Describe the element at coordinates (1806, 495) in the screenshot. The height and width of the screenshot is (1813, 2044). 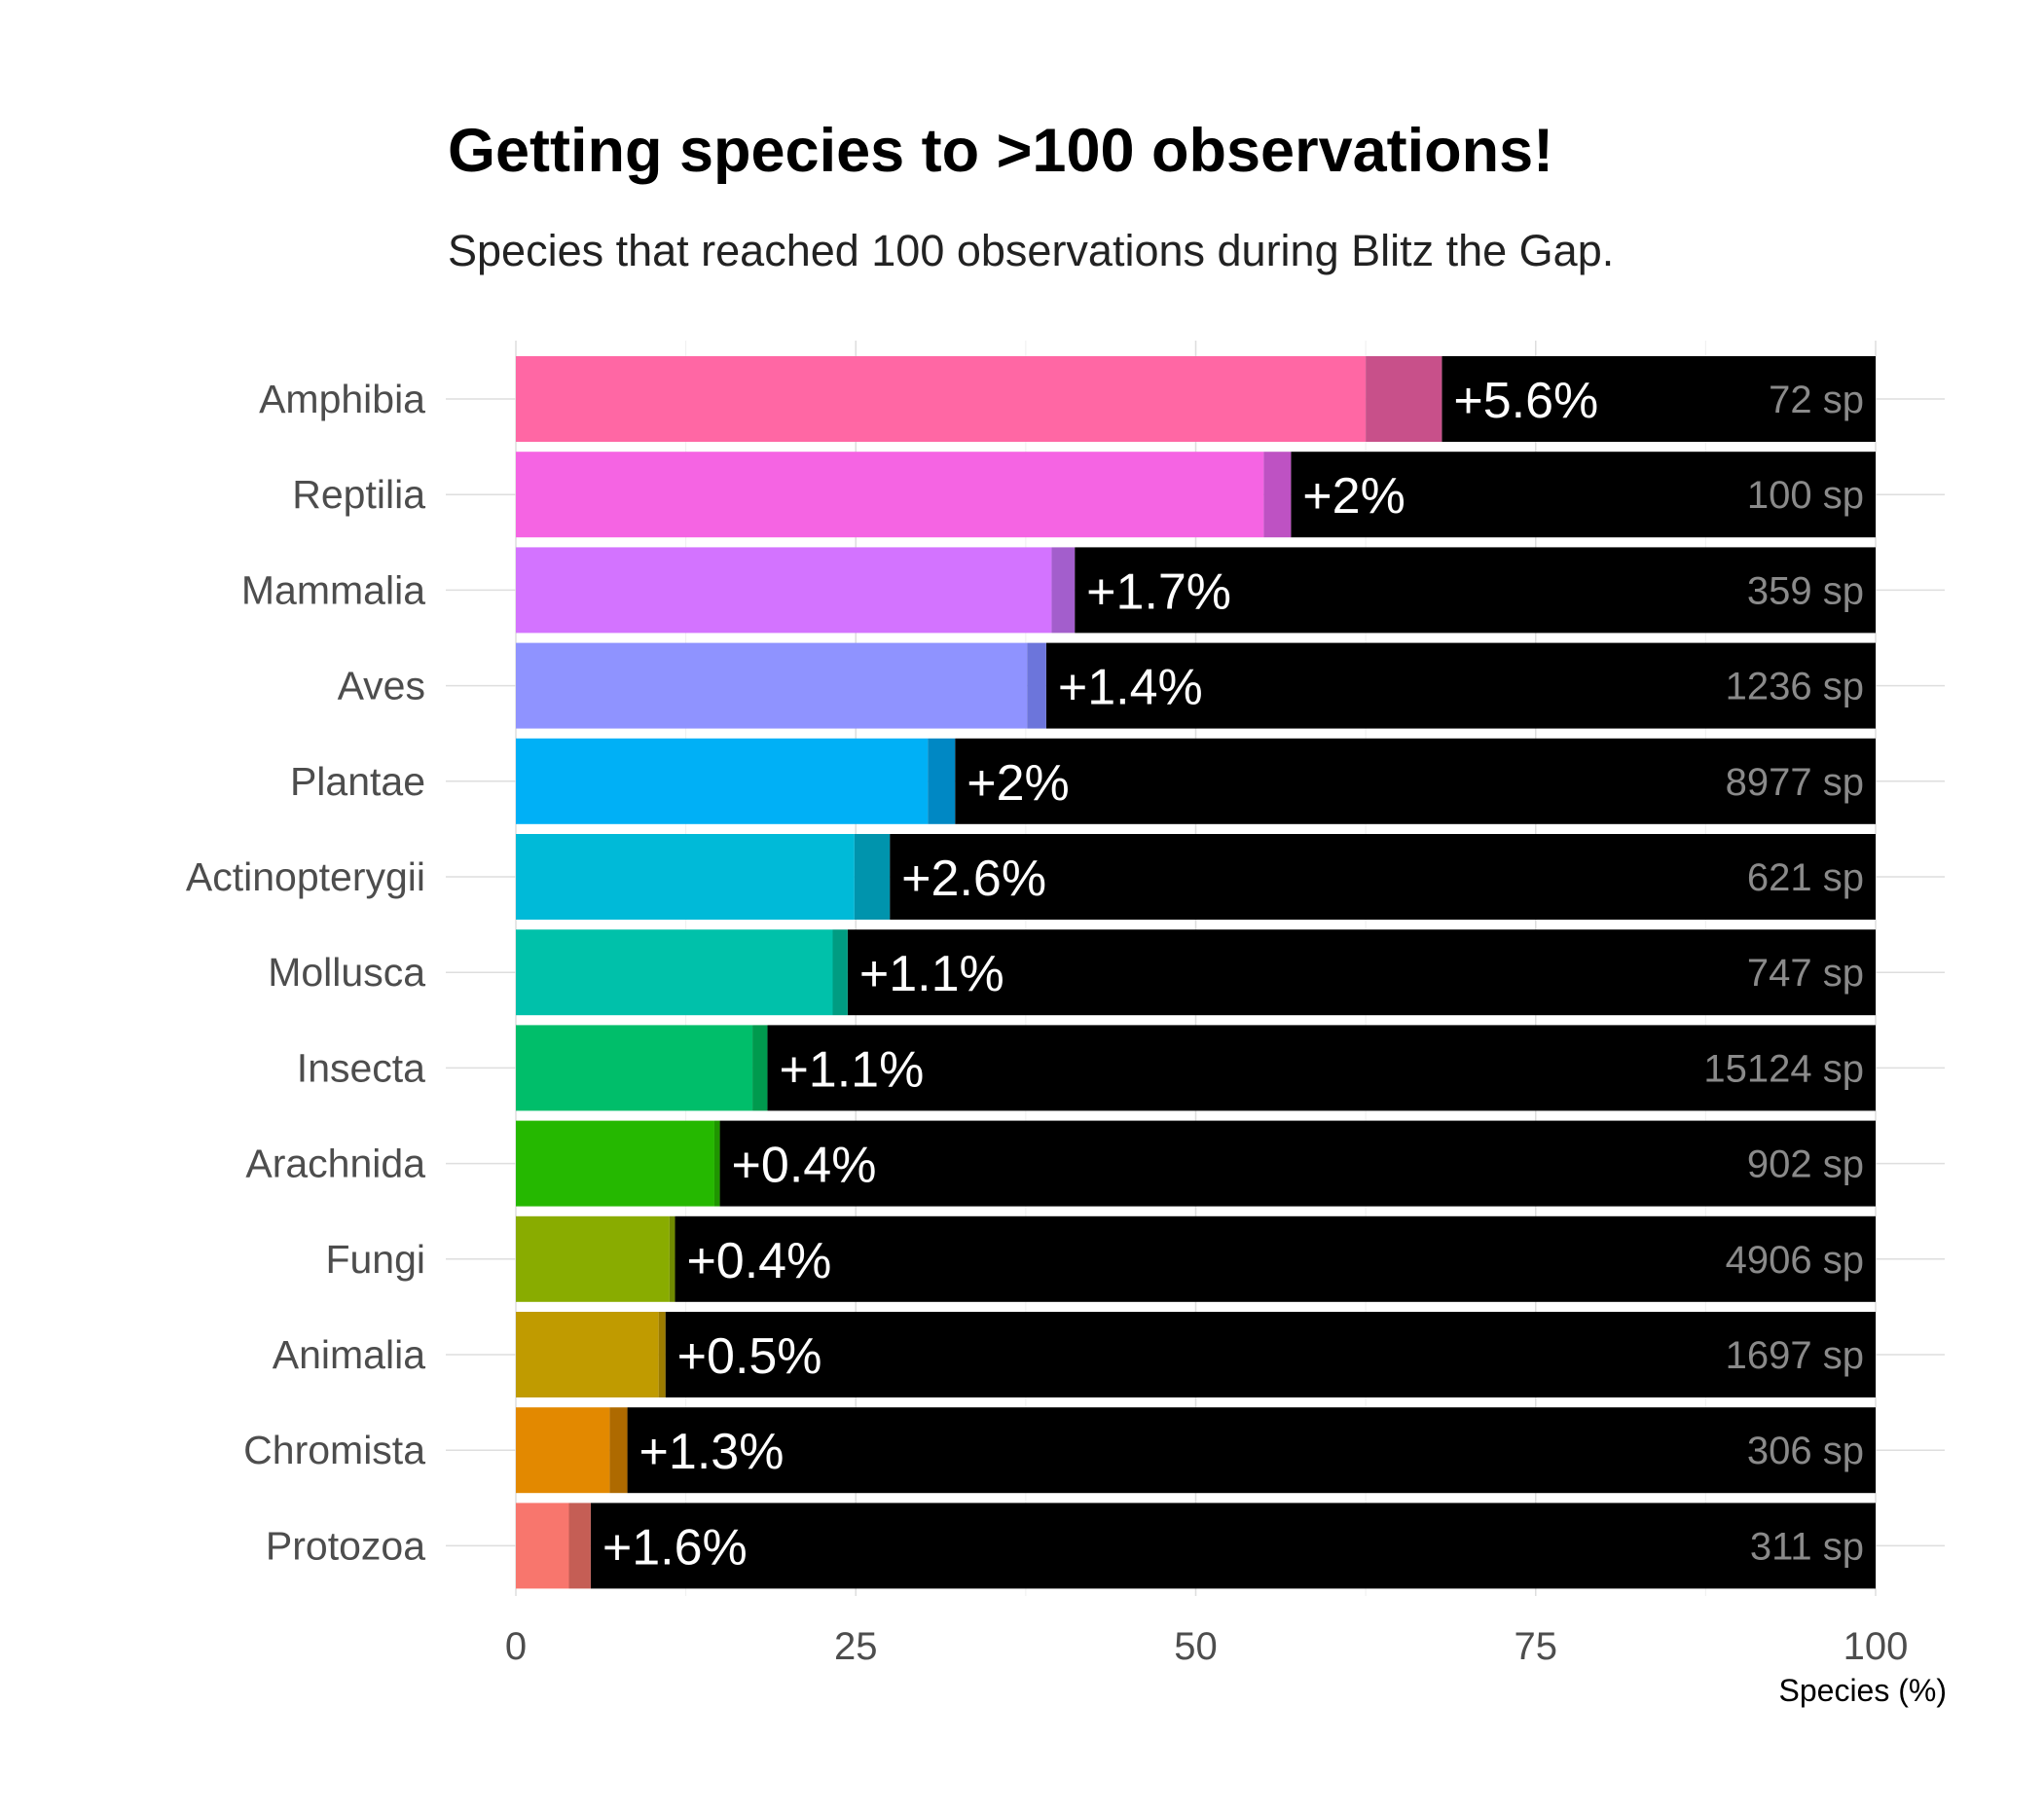
I see `bar-count-label: 100 sp` at that location.